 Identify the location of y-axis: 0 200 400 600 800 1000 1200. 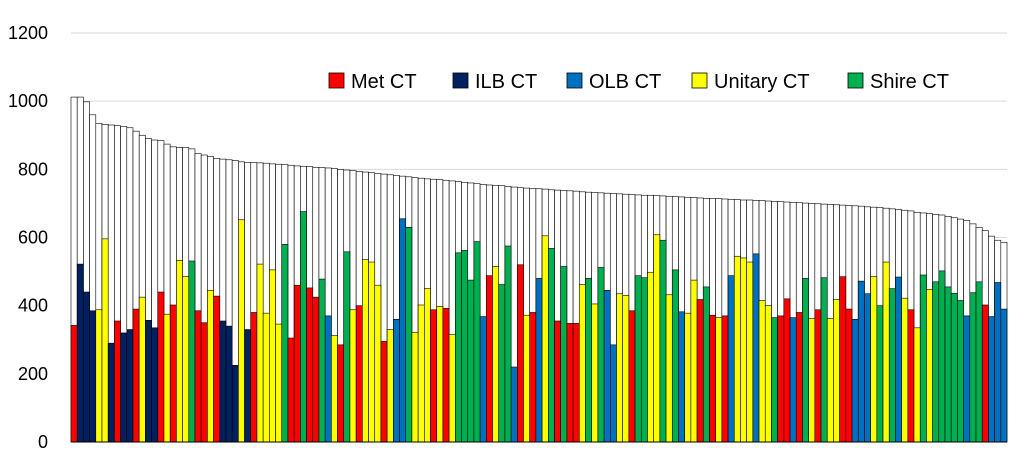
(28, 237).